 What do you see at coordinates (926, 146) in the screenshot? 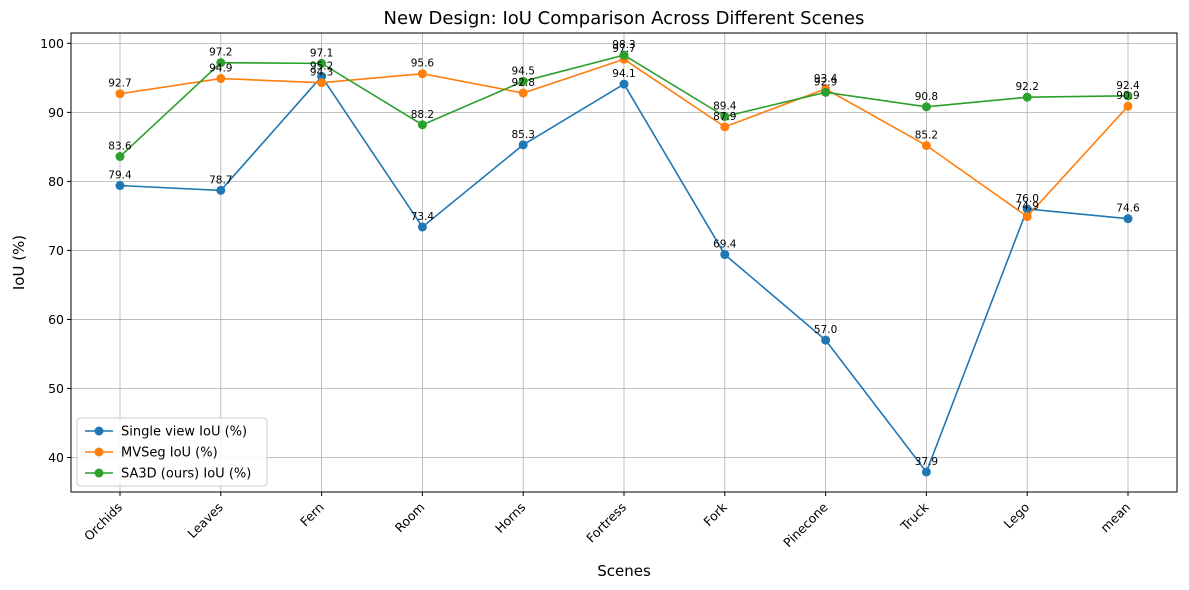
I see `data-point-mvseg-iou-truck` at bounding box center [926, 146].